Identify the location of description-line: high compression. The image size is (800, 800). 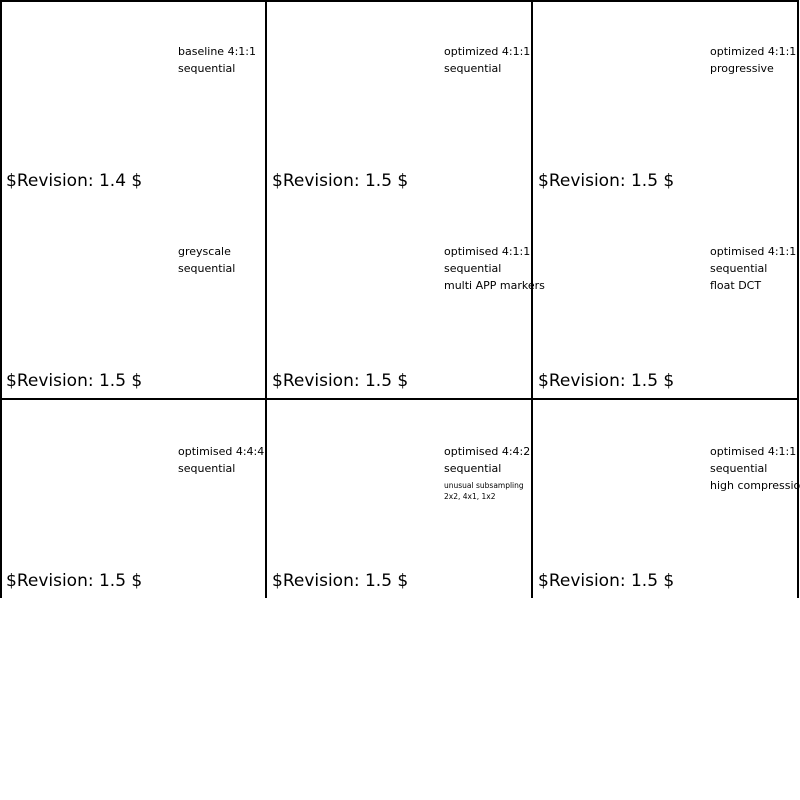
(755, 485).